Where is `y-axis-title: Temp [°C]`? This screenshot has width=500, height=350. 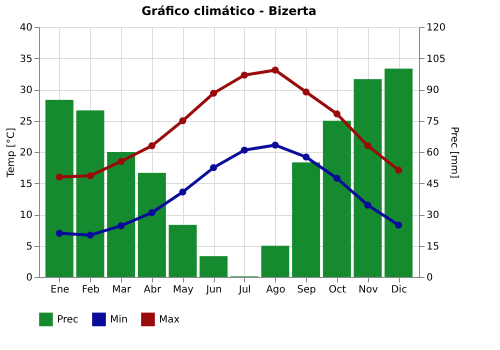 y-axis-title: Temp [°C] is located at coordinates (11, 153).